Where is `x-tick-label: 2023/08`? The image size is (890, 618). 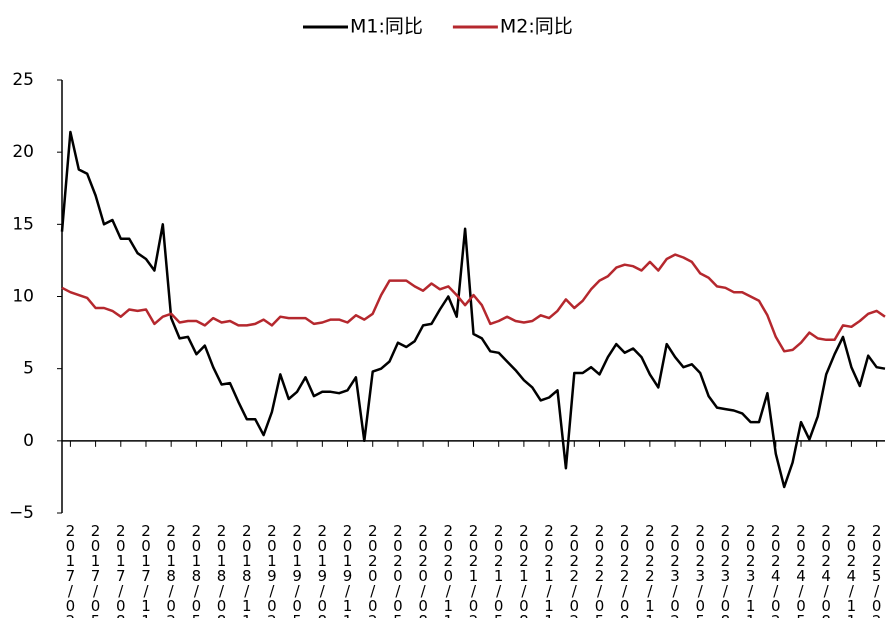 x-tick-label: 2023/08 is located at coordinates (725, 570).